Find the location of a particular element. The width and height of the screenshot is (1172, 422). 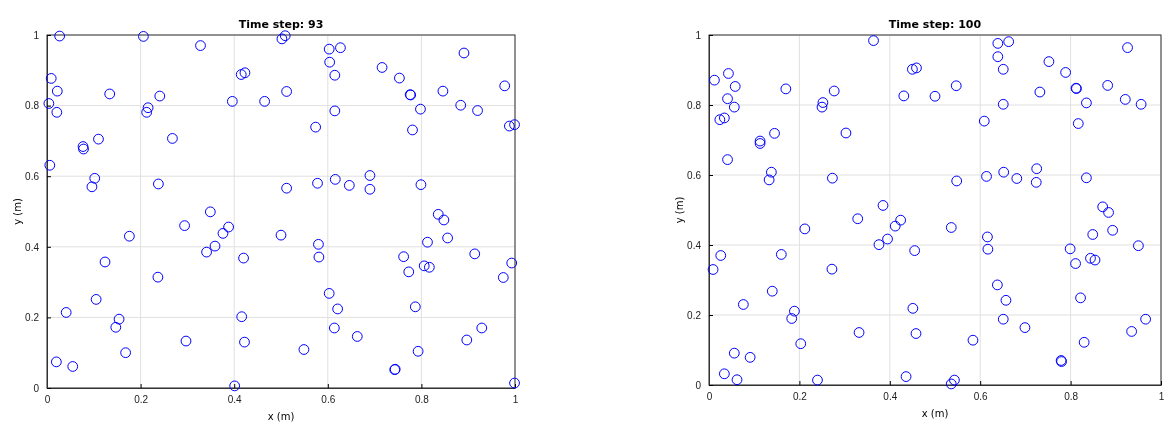

chart-title: Time step: 100 is located at coordinates (935, 24).